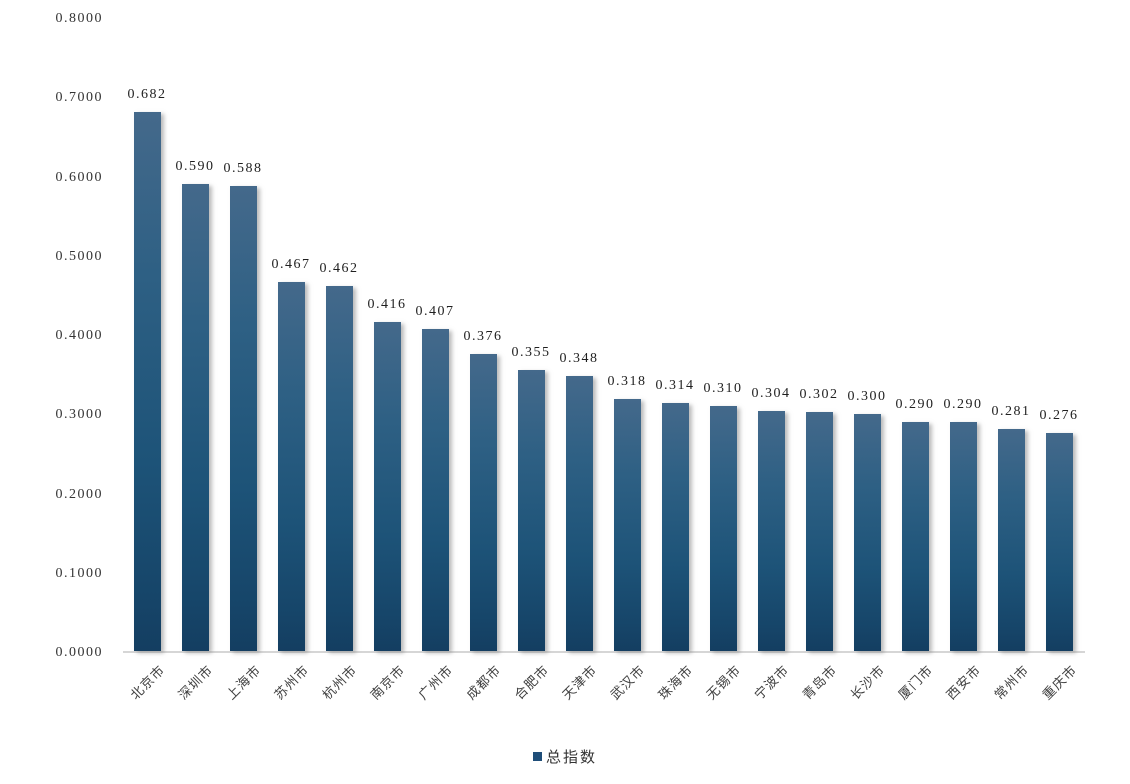 The image size is (1130, 784). I want to click on data-label: 0.416, so click(387, 304).